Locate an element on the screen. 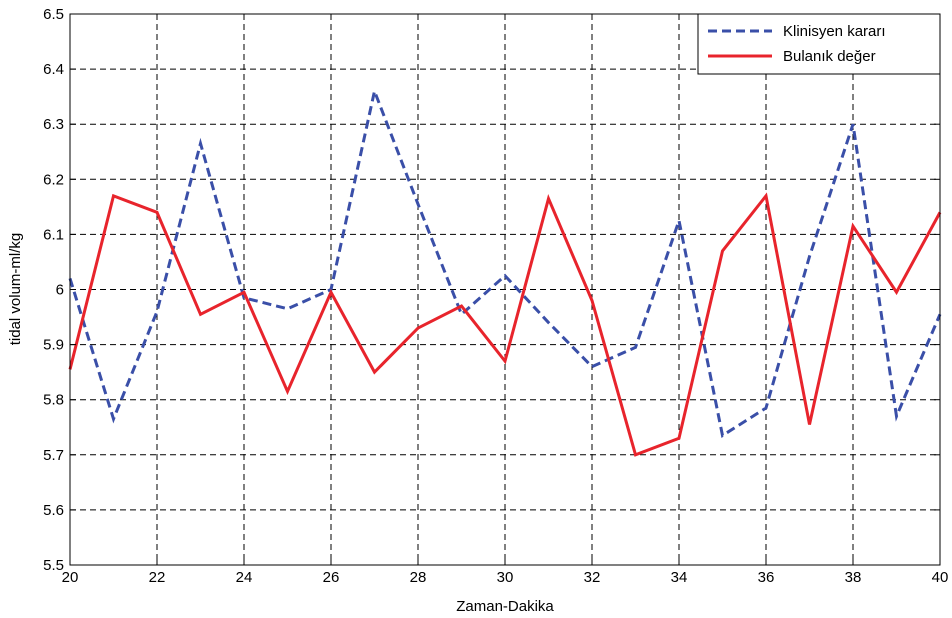 Image resolution: width=952 pixels, height=618 pixels. legend: Klinisyen kararı Bulanık değer is located at coordinates (819, 44).